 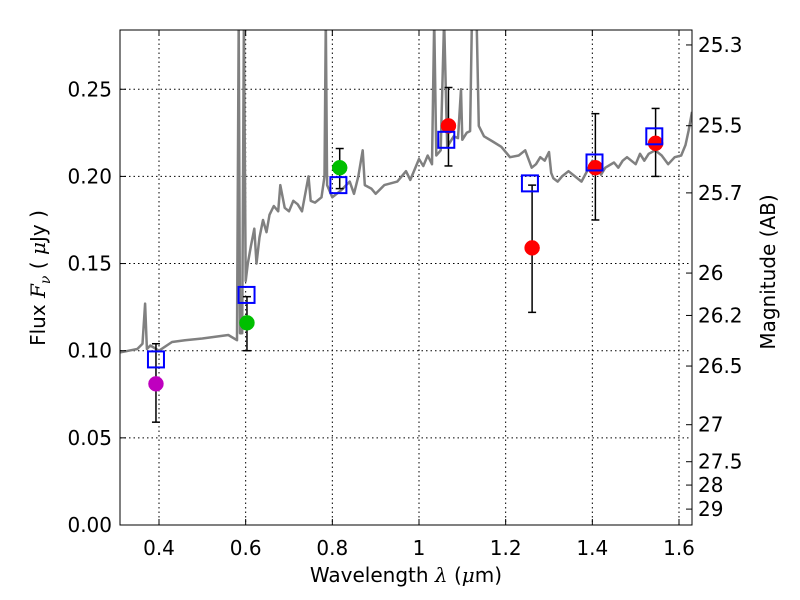 What do you see at coordinates (710, 509) in the screenshot?
I see `magnitude-tick-label: 29` at bounding box center [710, 509].